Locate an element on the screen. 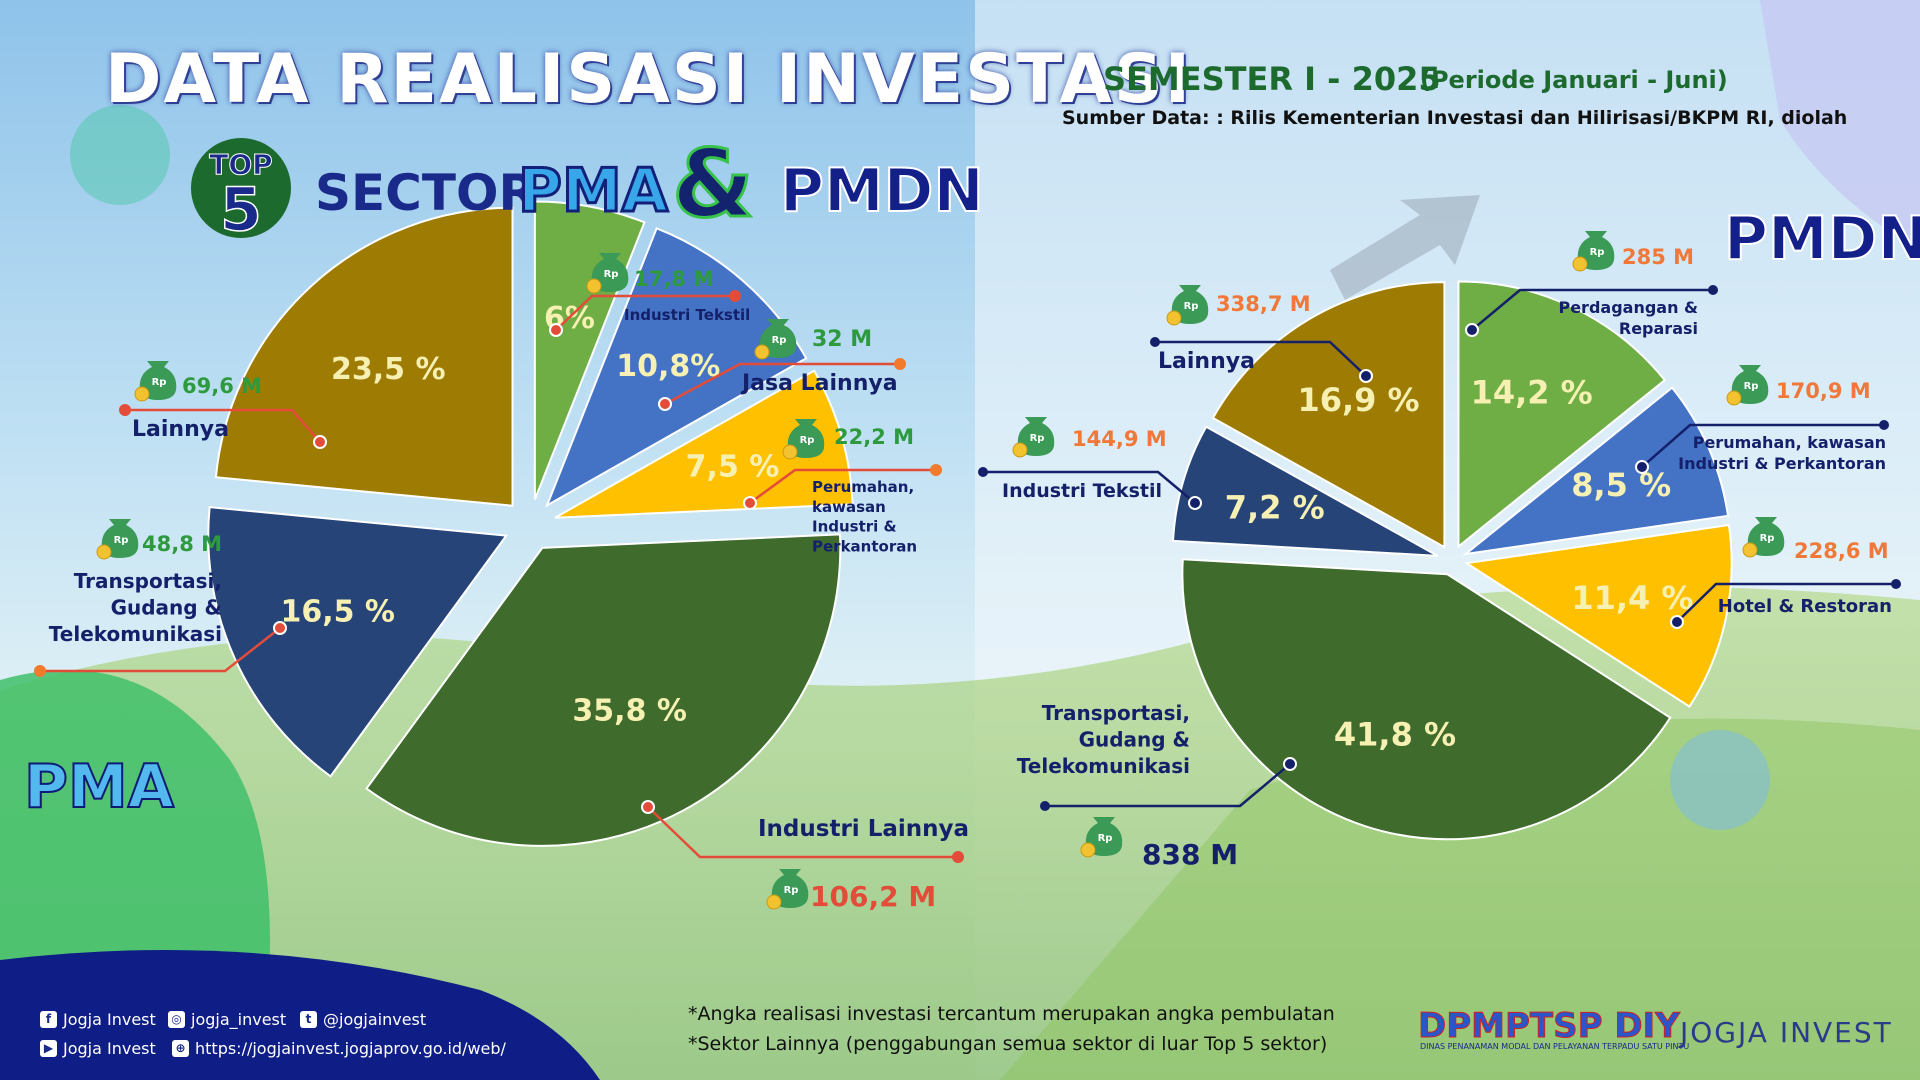 This screenshot has width=1920, height=1080. pmdn-money-bag-icon-4: Rp is located at coordinates (1033, 437).